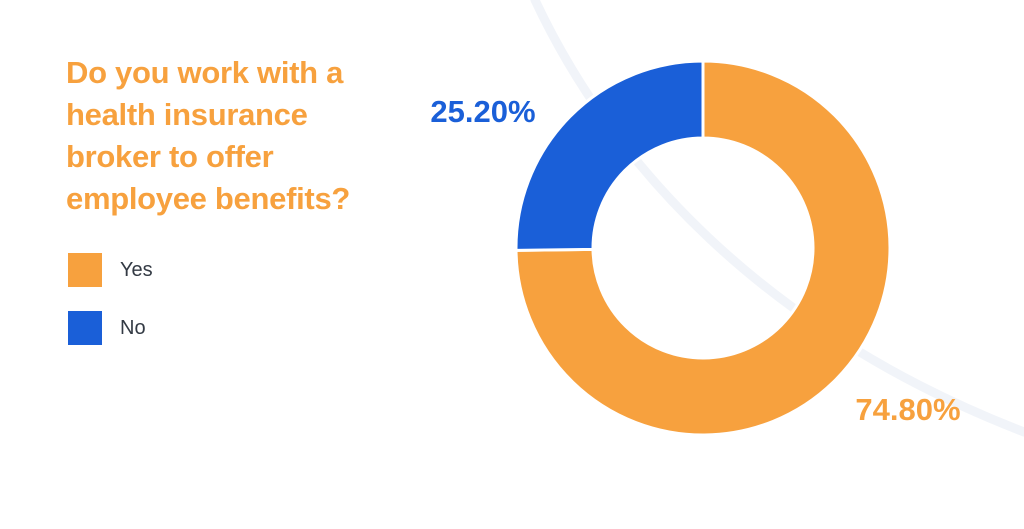 Image resolution: width=1024 pixels, height=529 pixels. What do you see at coordinates (110, 328) in the screenshot?
I see `legend-item-no: No` at bounding box center [110, 328].